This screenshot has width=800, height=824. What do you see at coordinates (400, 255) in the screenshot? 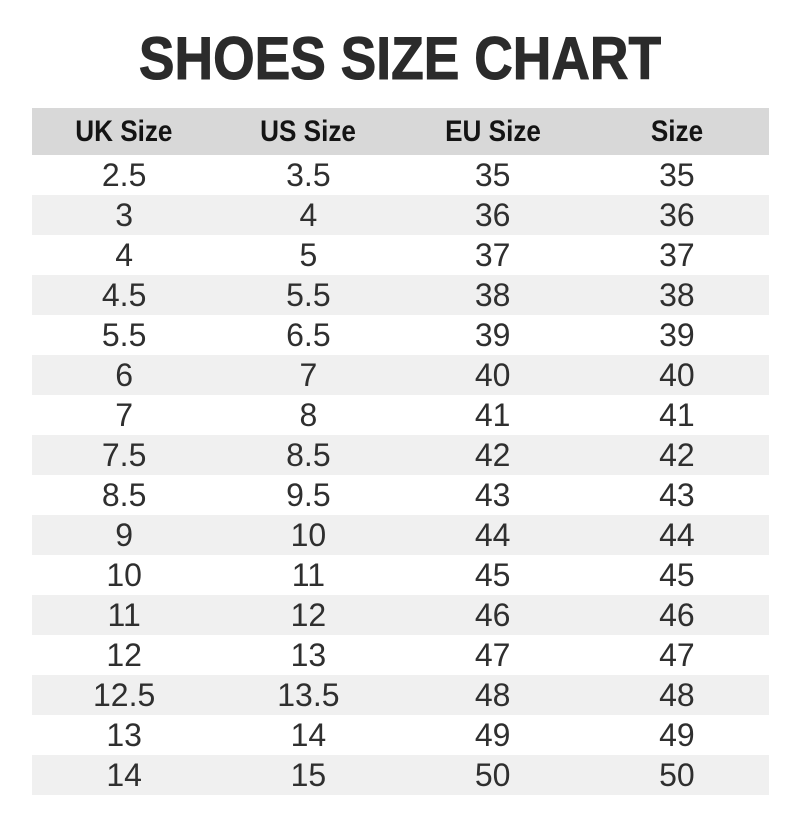
I see `table-row: 4 5 37 37` at bounding box center [400, 255].